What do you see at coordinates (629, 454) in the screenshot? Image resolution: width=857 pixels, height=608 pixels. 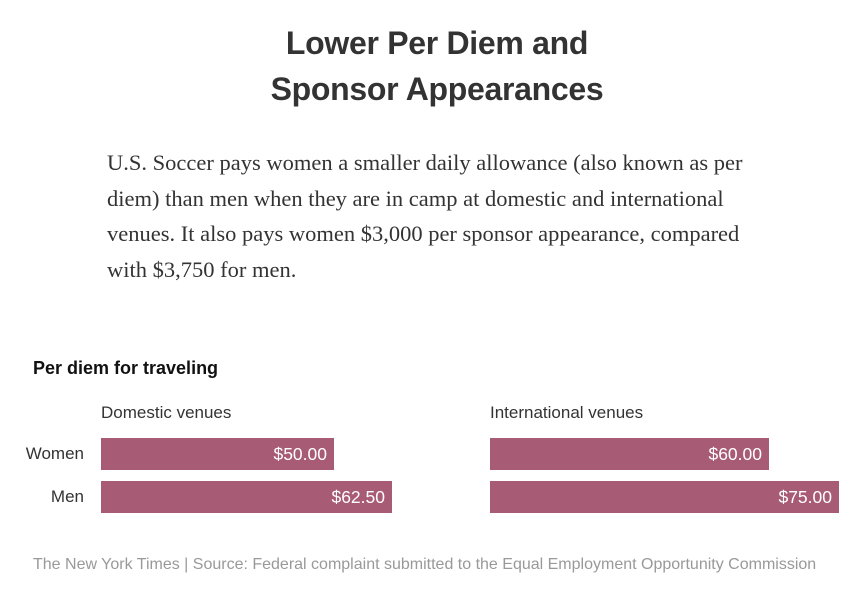 I see `bar-international-women: $60.00` at bounding box center [629, 454].